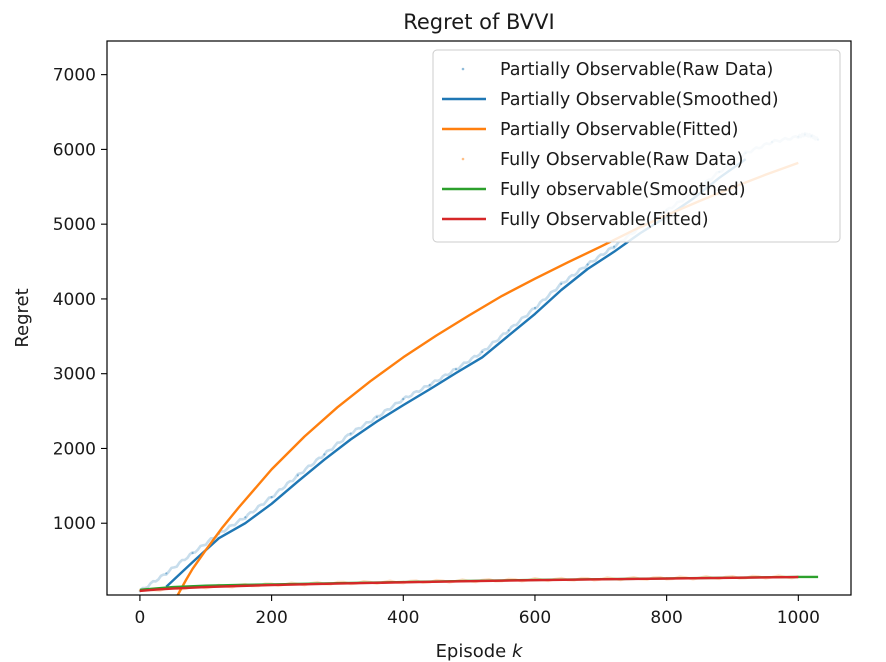 The image size is (886, 662). What do you see at coordinates (639, 100) in the screenshot?
I see `legend-label-1: Partially Observable(Smoothed)` at bounding box center [639, 100].